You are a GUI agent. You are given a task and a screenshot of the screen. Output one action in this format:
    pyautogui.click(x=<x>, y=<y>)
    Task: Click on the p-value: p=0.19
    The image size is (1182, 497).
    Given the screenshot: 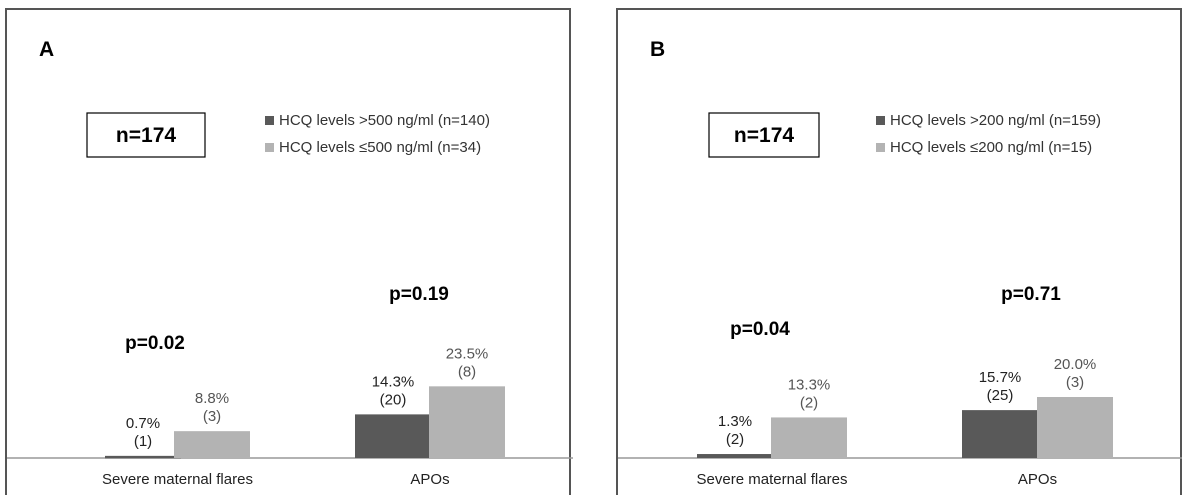 What is the action you would take?
    pyautogui.click(x=419, y=294)
    